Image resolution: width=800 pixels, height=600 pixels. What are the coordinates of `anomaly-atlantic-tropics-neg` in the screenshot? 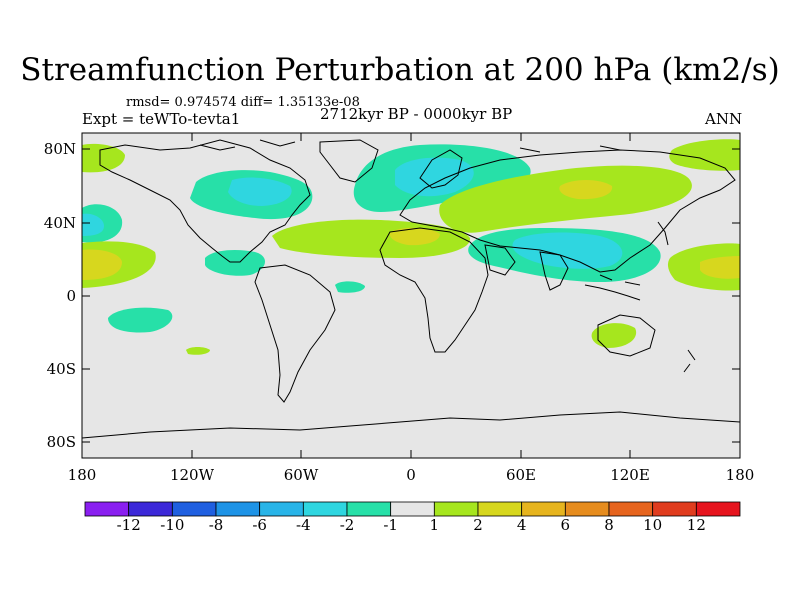 It's located at (235, 263).